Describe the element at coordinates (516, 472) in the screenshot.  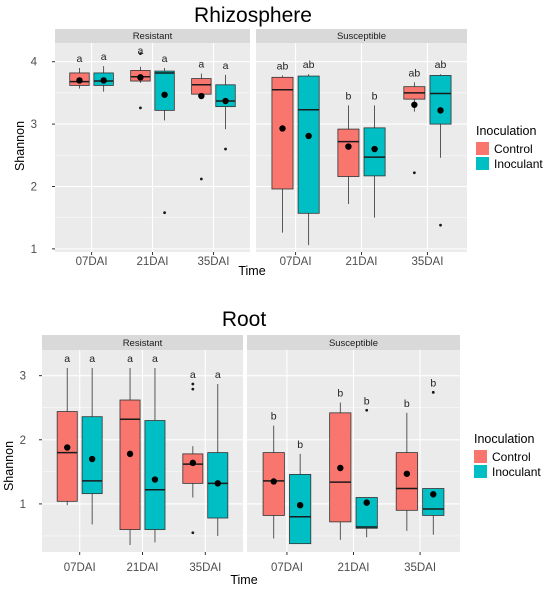
I see `legend-label-inoculant: Inoculant` at that location.